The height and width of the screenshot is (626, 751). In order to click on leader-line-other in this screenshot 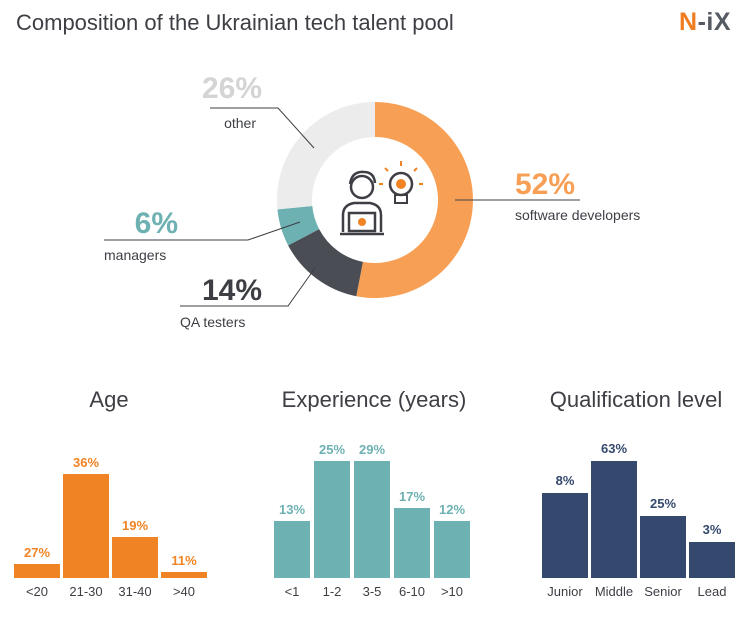, I will do `click(262, 128)`.